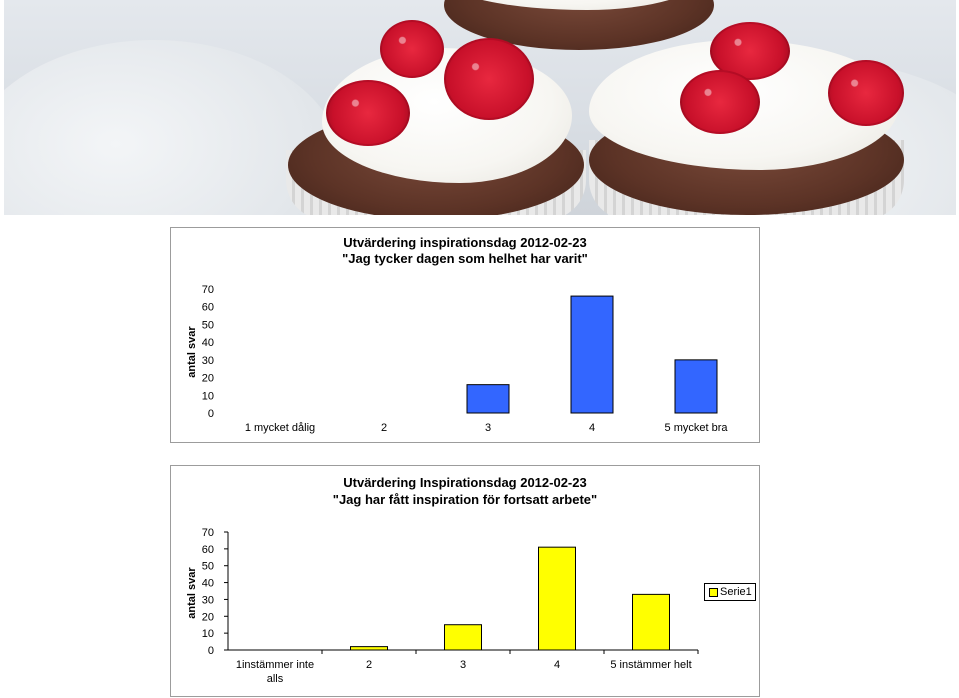 Image resolution: width=959 pixels, height=698 pixels. Describe the element at coordinates (464, 242) in the screenshot. I see `chart-title-line1: Utvärdering inspirationsdag 2012-02-23` at that location.